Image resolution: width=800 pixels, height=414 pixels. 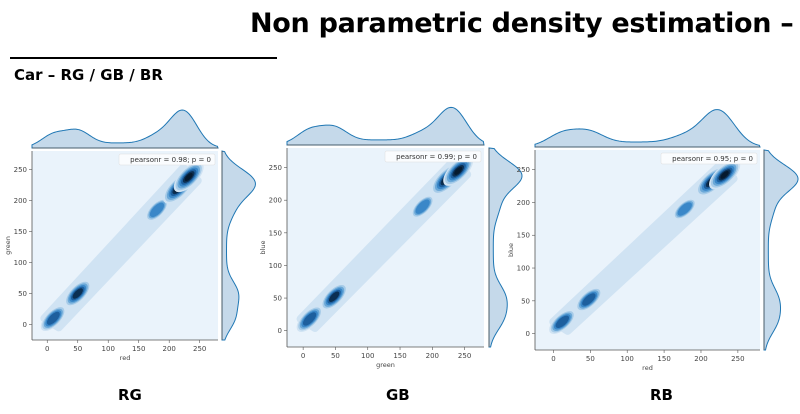 What do you see at coordinates (130, 395) in the screenshot?
I see `panel-label-rg: RG` at bounding box center [130, 395].